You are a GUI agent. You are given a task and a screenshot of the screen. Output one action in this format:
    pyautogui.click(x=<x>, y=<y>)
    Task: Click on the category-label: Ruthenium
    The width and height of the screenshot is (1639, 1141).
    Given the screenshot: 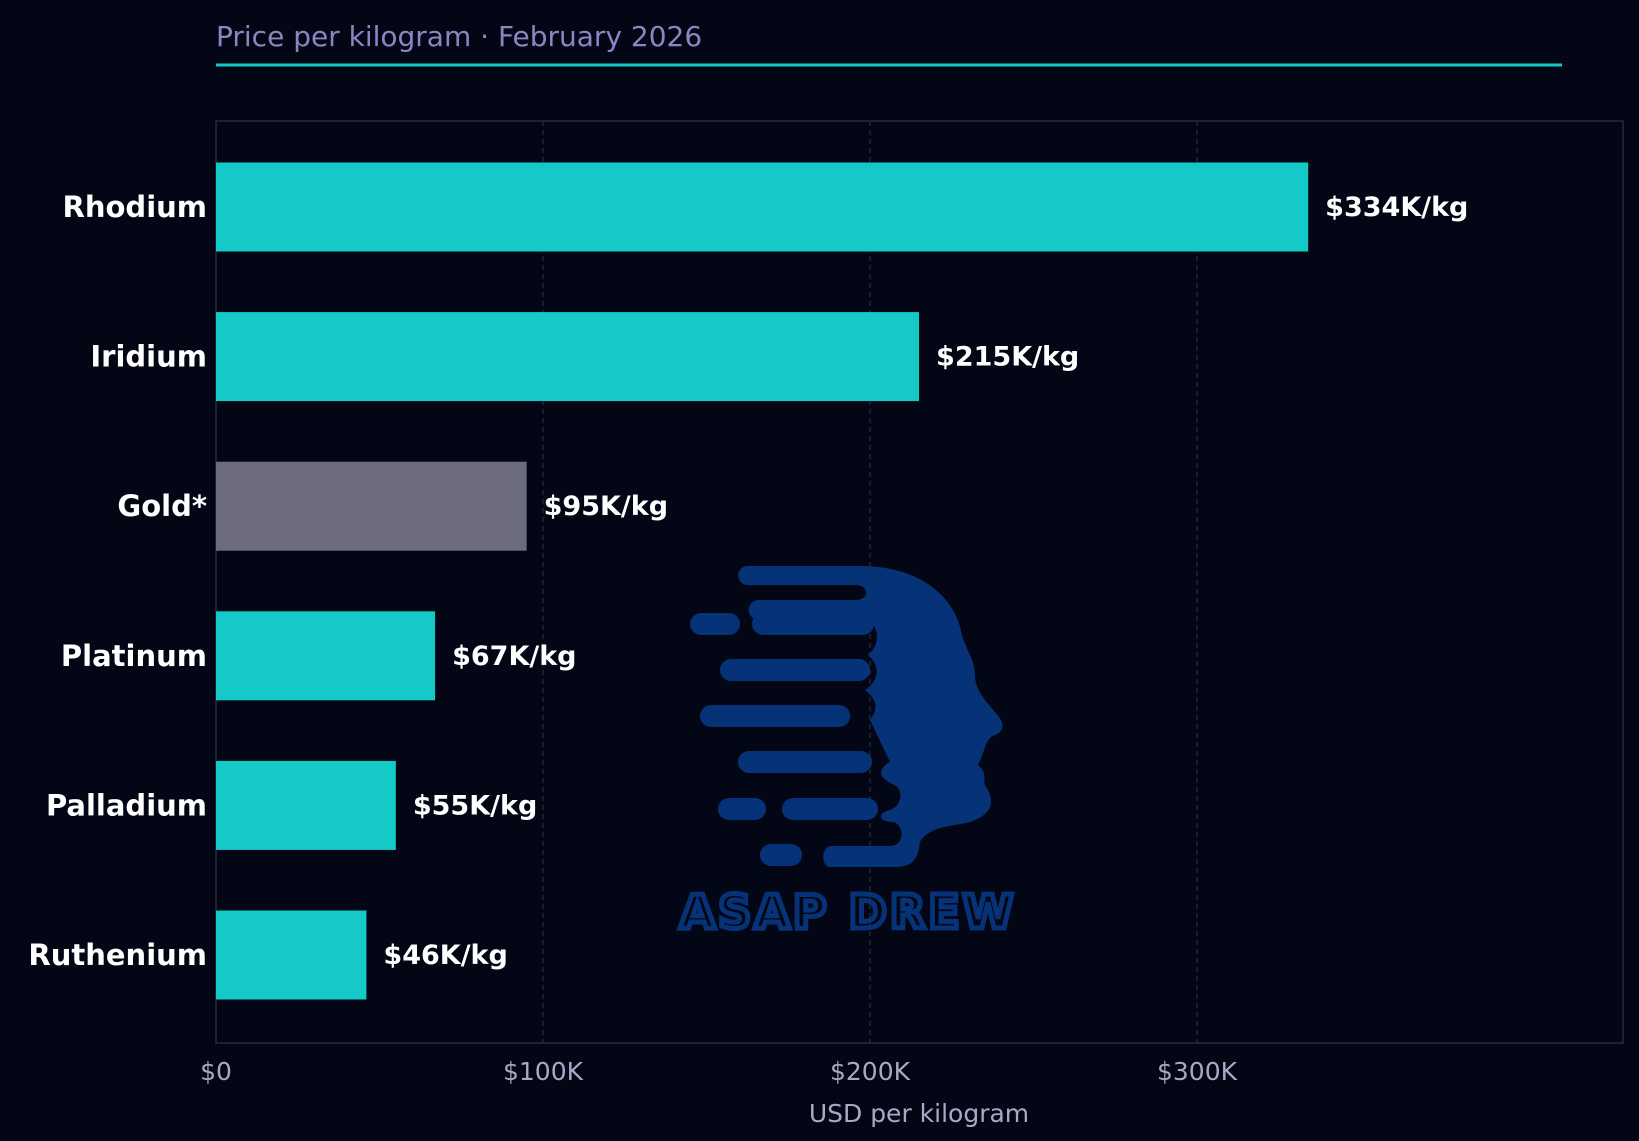 What is the action you would take?
    pyautogui.click(x=117, y=955)
    